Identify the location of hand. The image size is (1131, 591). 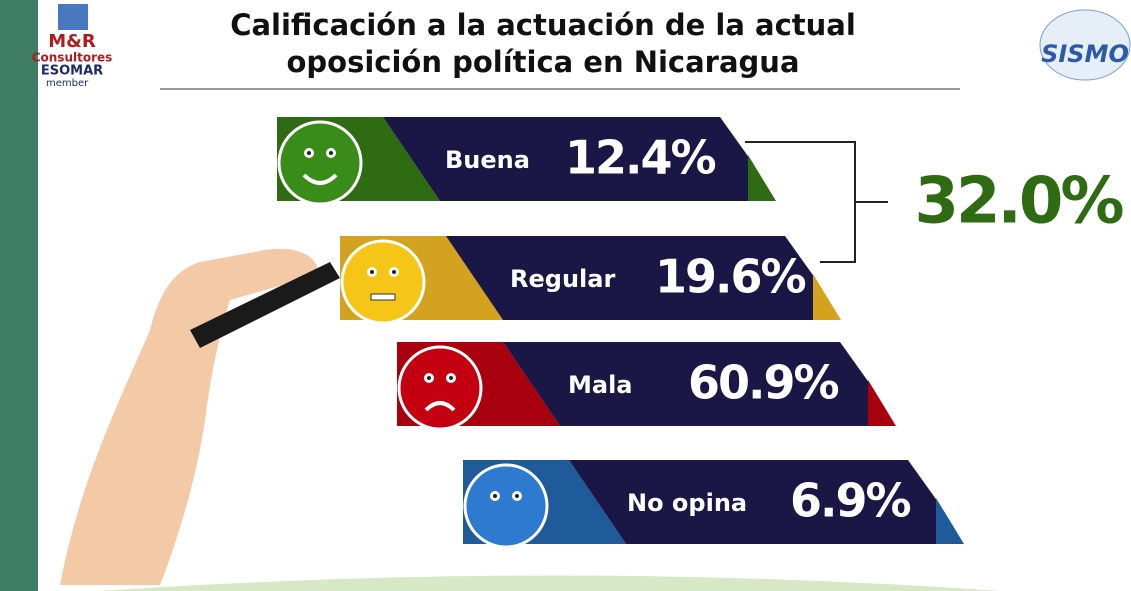
(189, 416).